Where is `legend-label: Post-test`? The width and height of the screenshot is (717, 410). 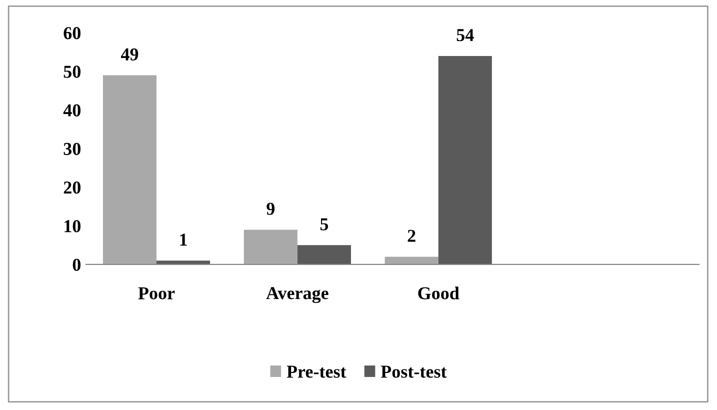
legend-label: Post-test is located at coordinates (413, 372).